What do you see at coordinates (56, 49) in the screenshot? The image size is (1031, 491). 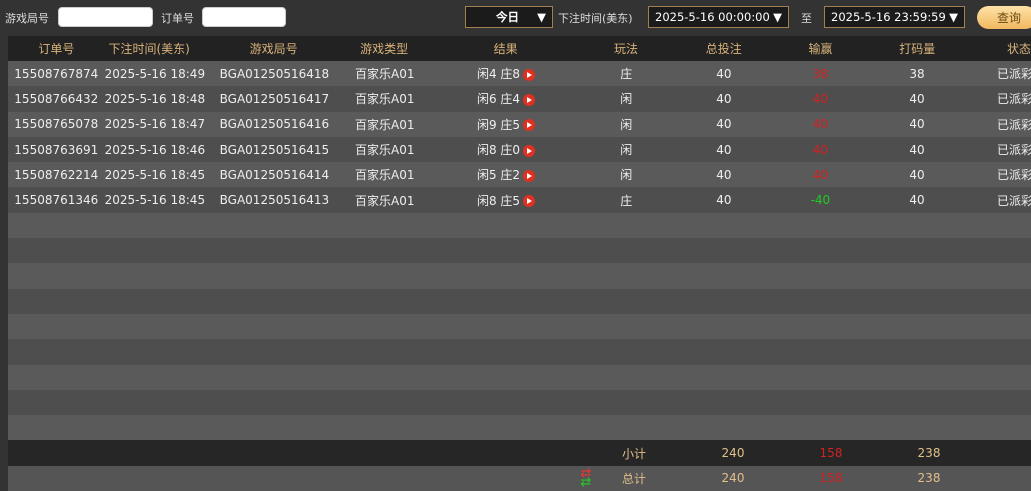 I see `column-header-order-id: 订单号` at bounding box center [56, 49].